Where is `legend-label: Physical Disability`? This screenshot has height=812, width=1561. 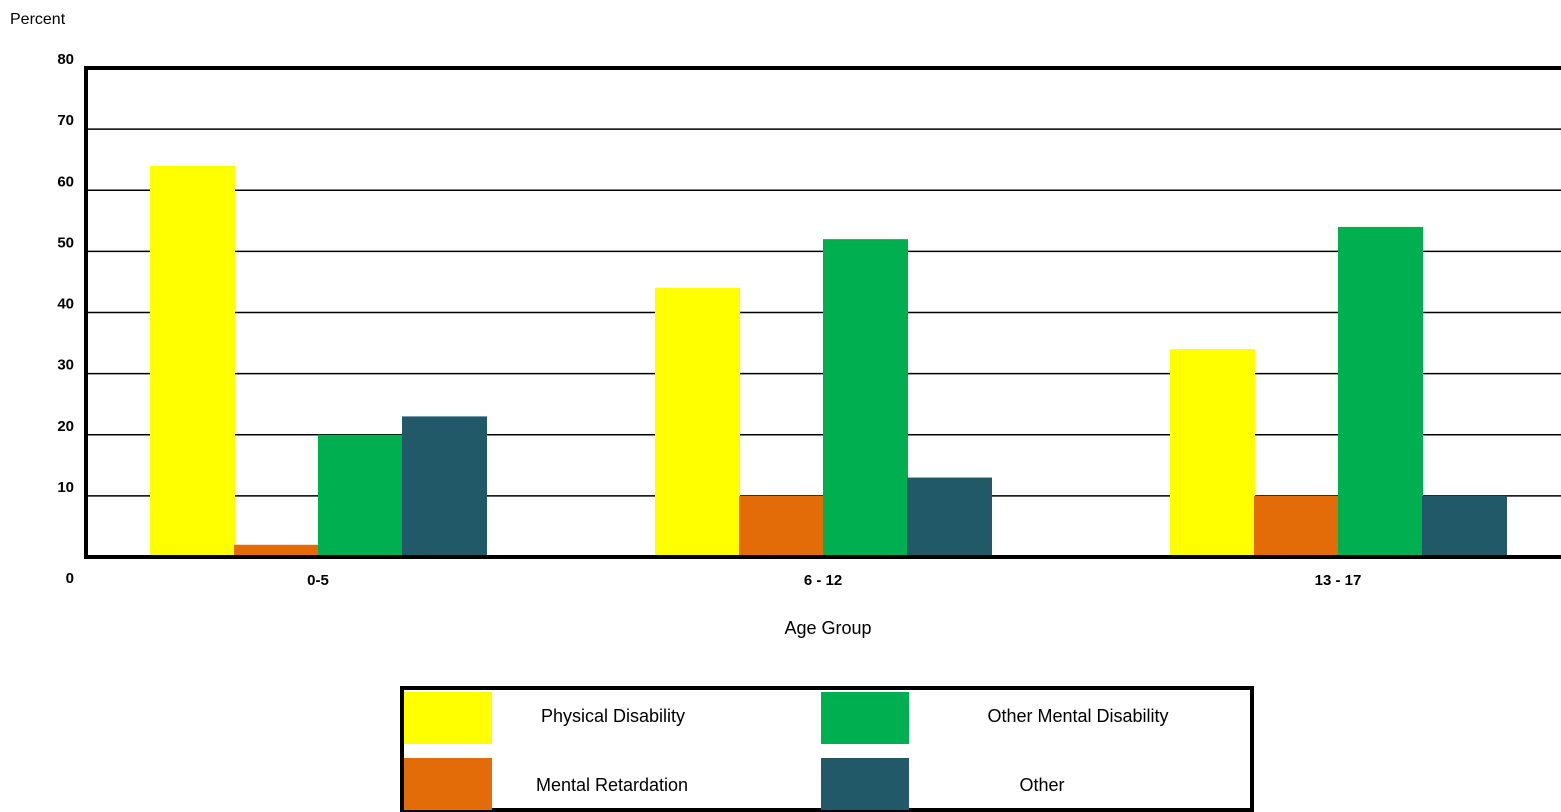 legend-label: Physical Disability is located at coordinates (613, 716).